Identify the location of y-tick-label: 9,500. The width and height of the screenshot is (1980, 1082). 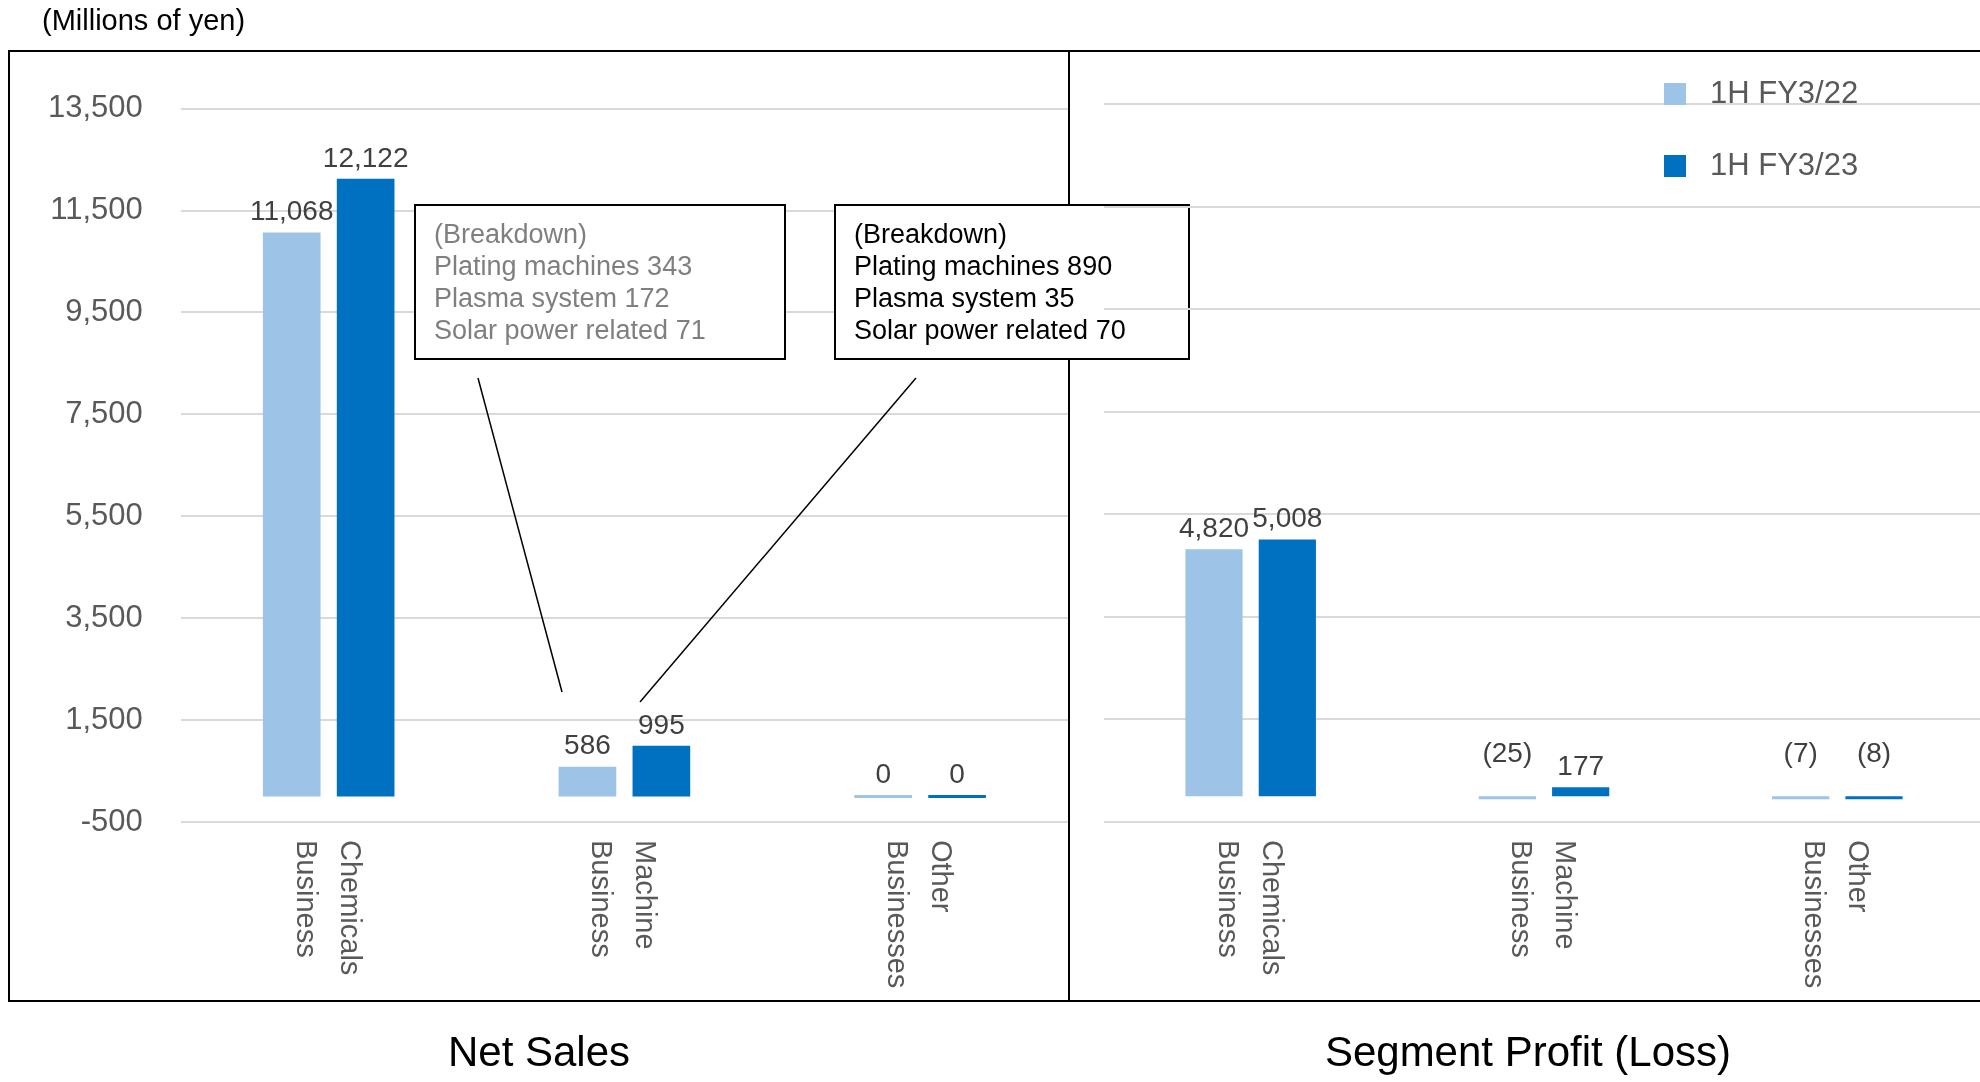
(104, 310).